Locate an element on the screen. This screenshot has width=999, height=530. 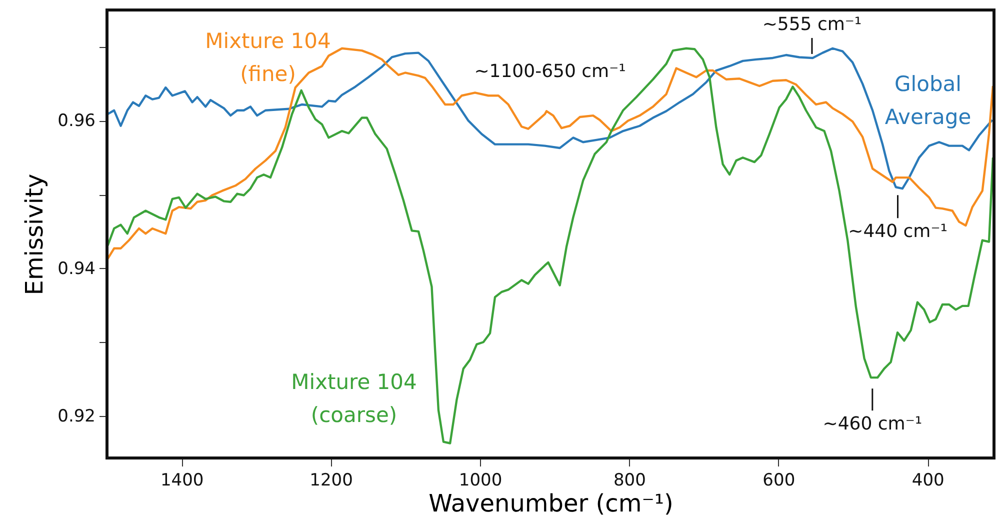
y-tick-label: 0.96 is located at coordinates (77, 121).